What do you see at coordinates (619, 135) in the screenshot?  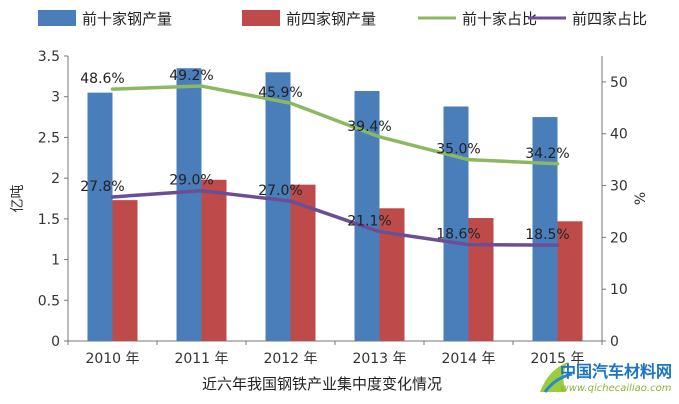 I see `right-tick-label: 40` at bounding box center [619, 135].